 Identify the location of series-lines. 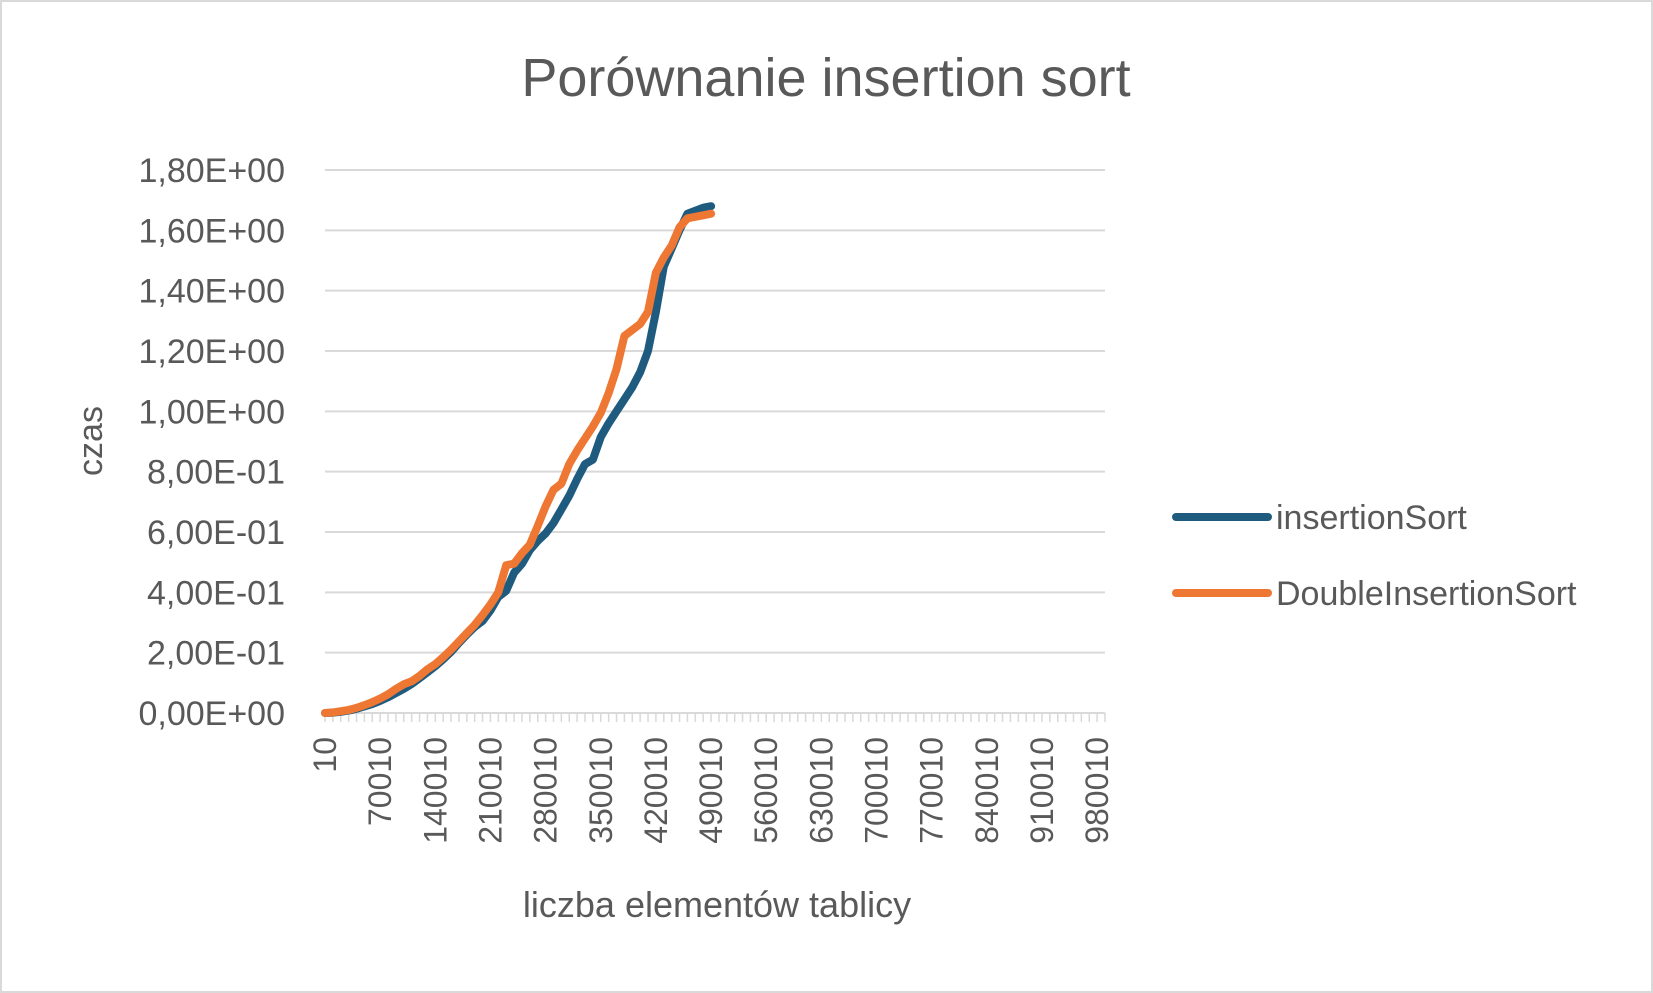
(518, 459).